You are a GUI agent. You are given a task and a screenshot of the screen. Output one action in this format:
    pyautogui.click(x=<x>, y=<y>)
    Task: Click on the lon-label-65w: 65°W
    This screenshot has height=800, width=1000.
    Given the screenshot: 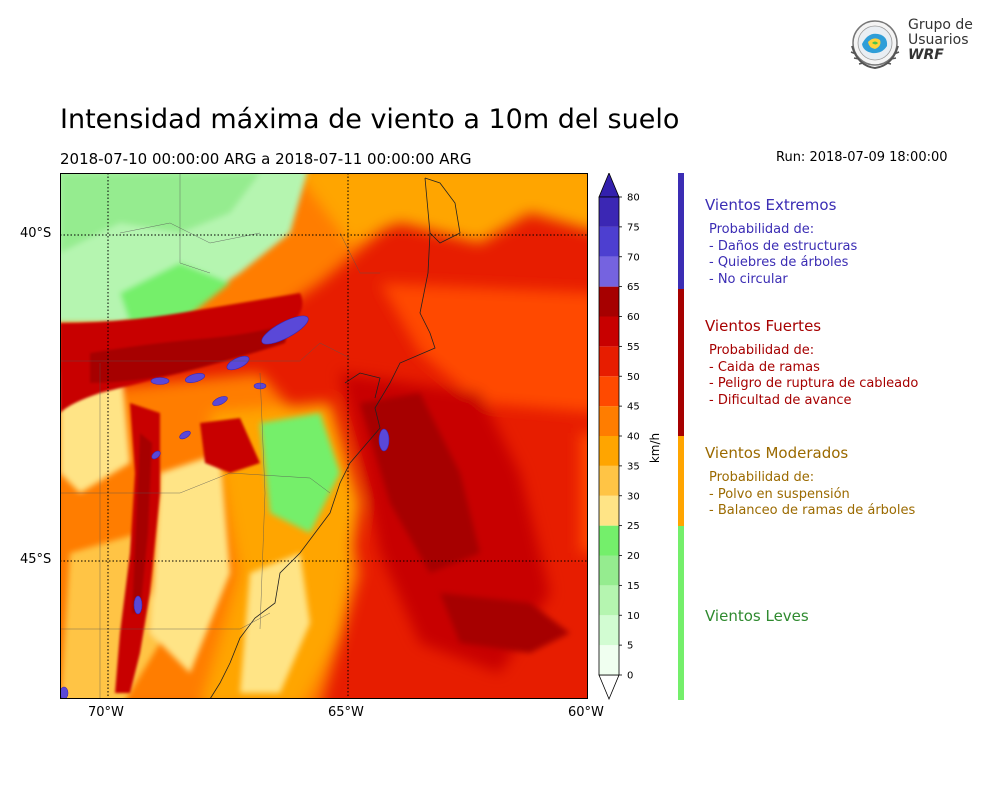 What is the action you would take?
    pyautogui.click(x=346, y=712)
    